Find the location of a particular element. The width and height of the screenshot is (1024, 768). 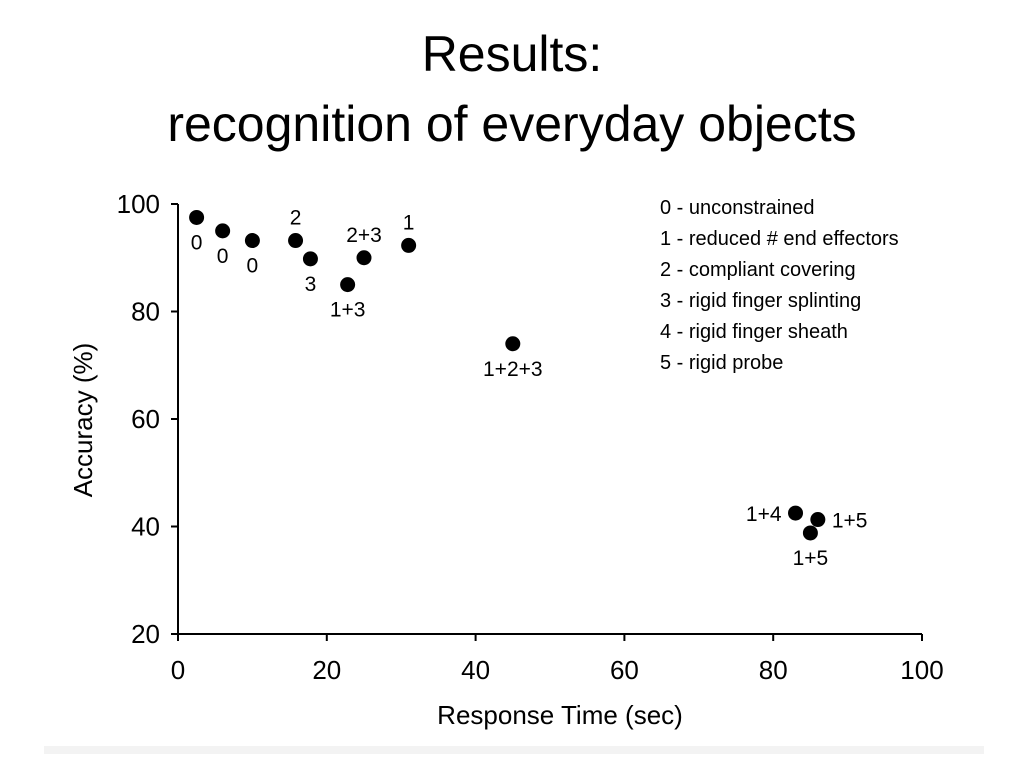

slide-footer-bar is located at coordinates (514, 750).